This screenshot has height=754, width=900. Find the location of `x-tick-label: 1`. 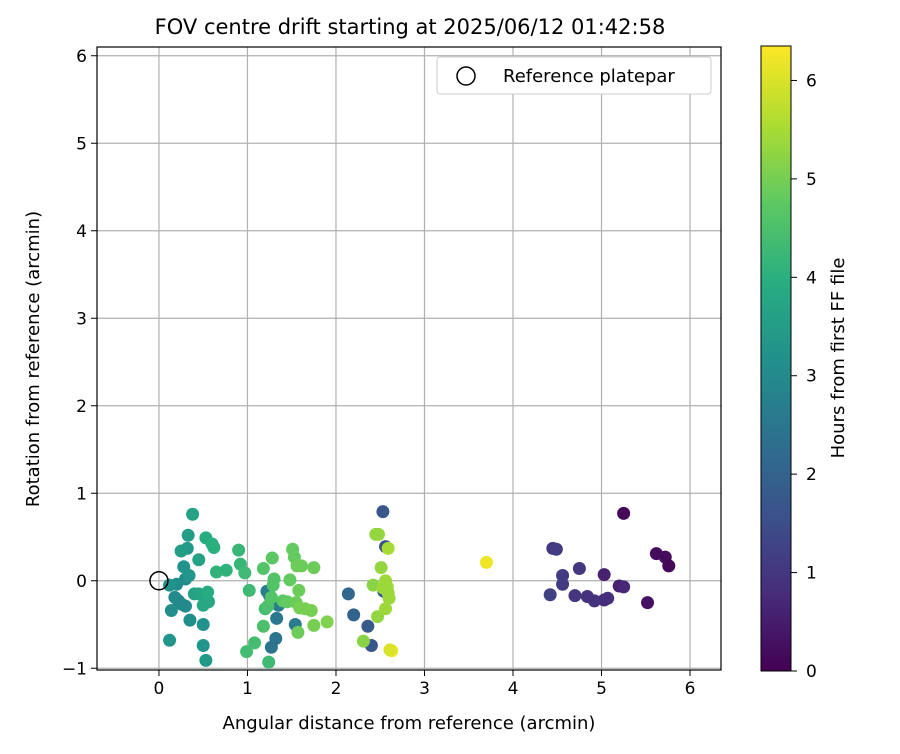

x-tick-label: 1 is located at coordinates (247, 689).